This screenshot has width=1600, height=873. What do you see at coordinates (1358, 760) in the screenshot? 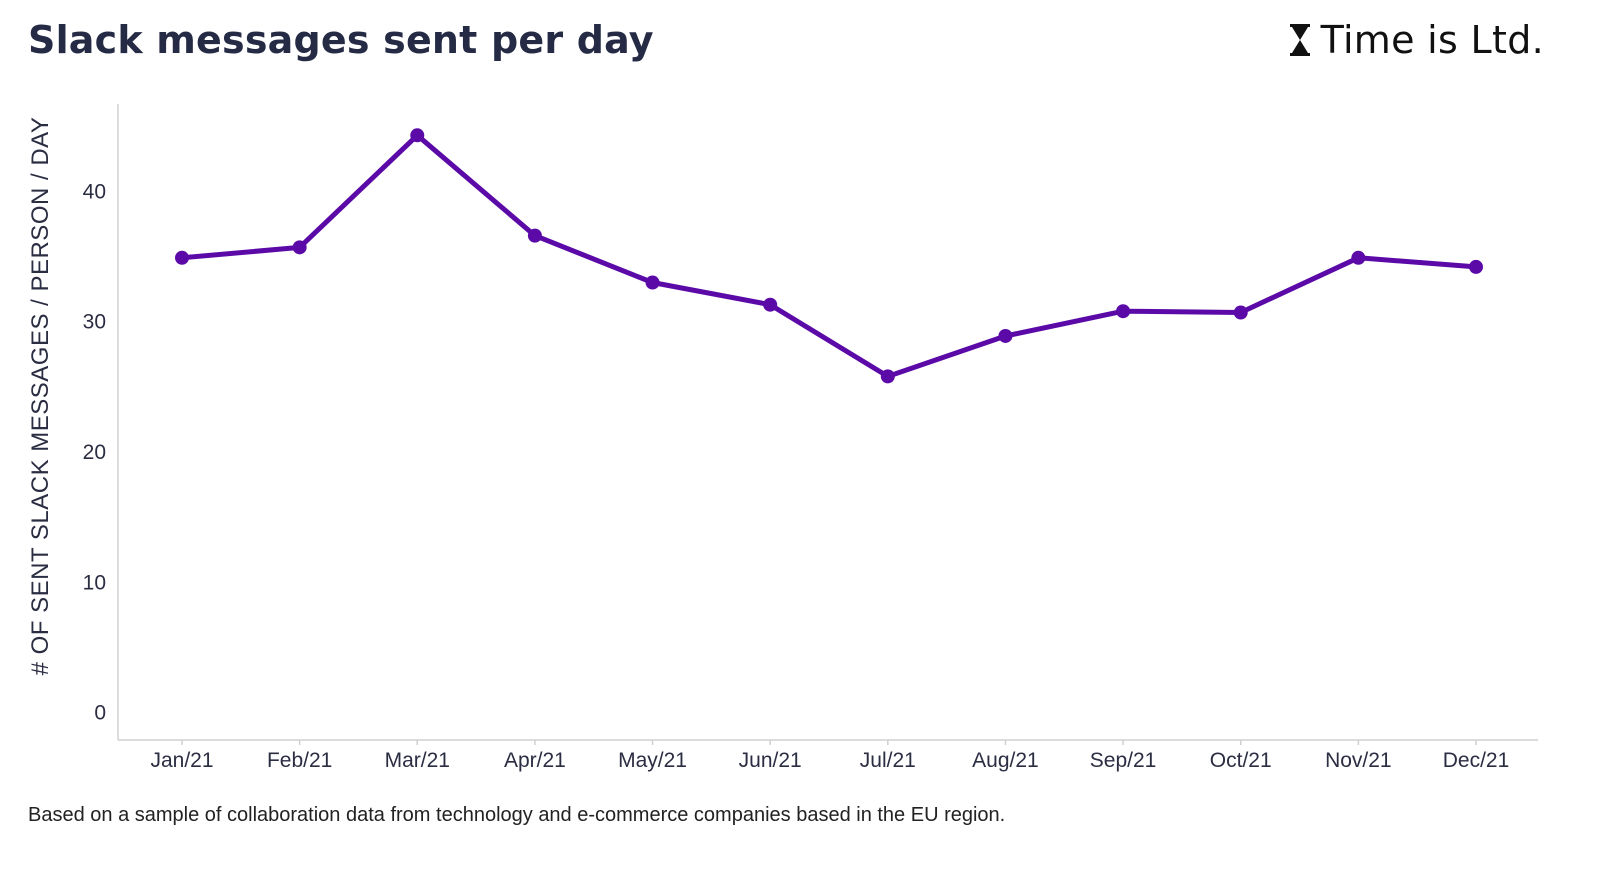
I see `x-tick-label: Nov/21` at bounding box center [1358, 760].